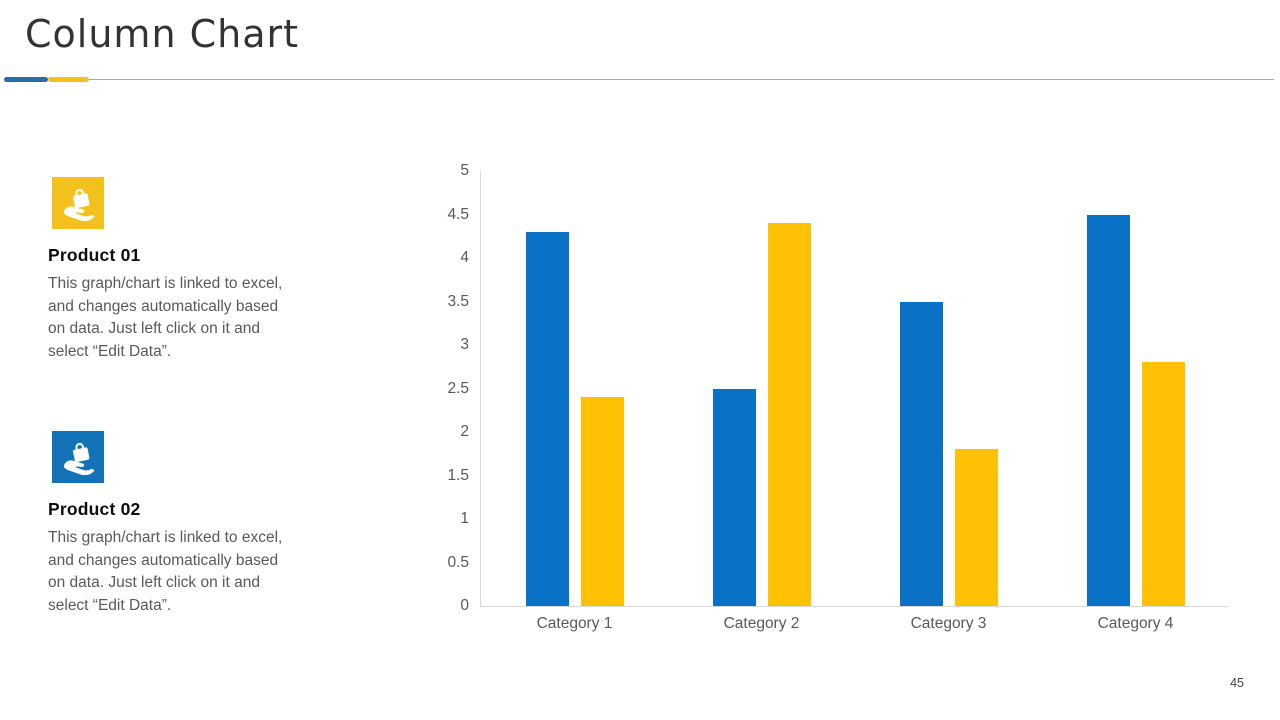 The image size is (1280, 720). Describe the element at coordinates (26, 79) in the screenshot. I see `divider-blue-segment` at that location.